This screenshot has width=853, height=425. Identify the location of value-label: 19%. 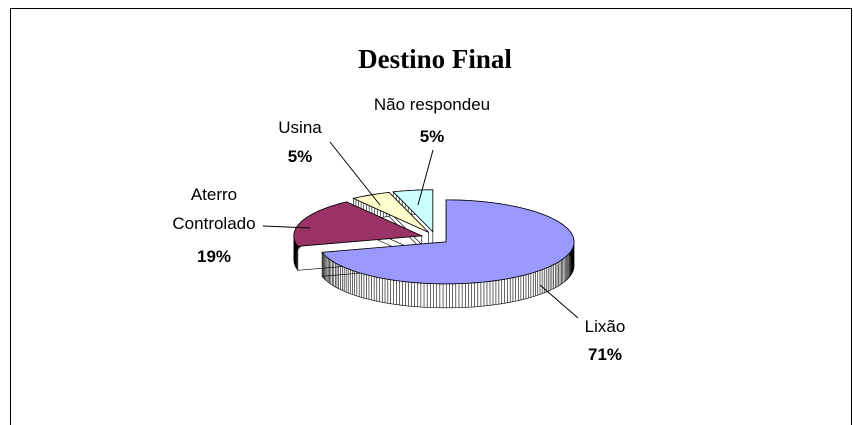
(214, 256).